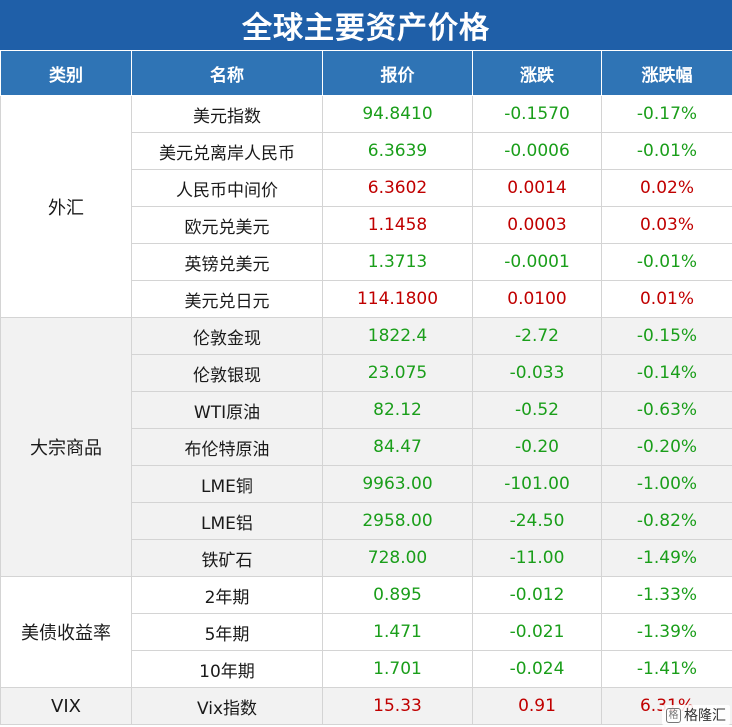 This screenshot has width=732, height=727. I want to click on change-pct-cell: -0.15%, so click(666, 336).